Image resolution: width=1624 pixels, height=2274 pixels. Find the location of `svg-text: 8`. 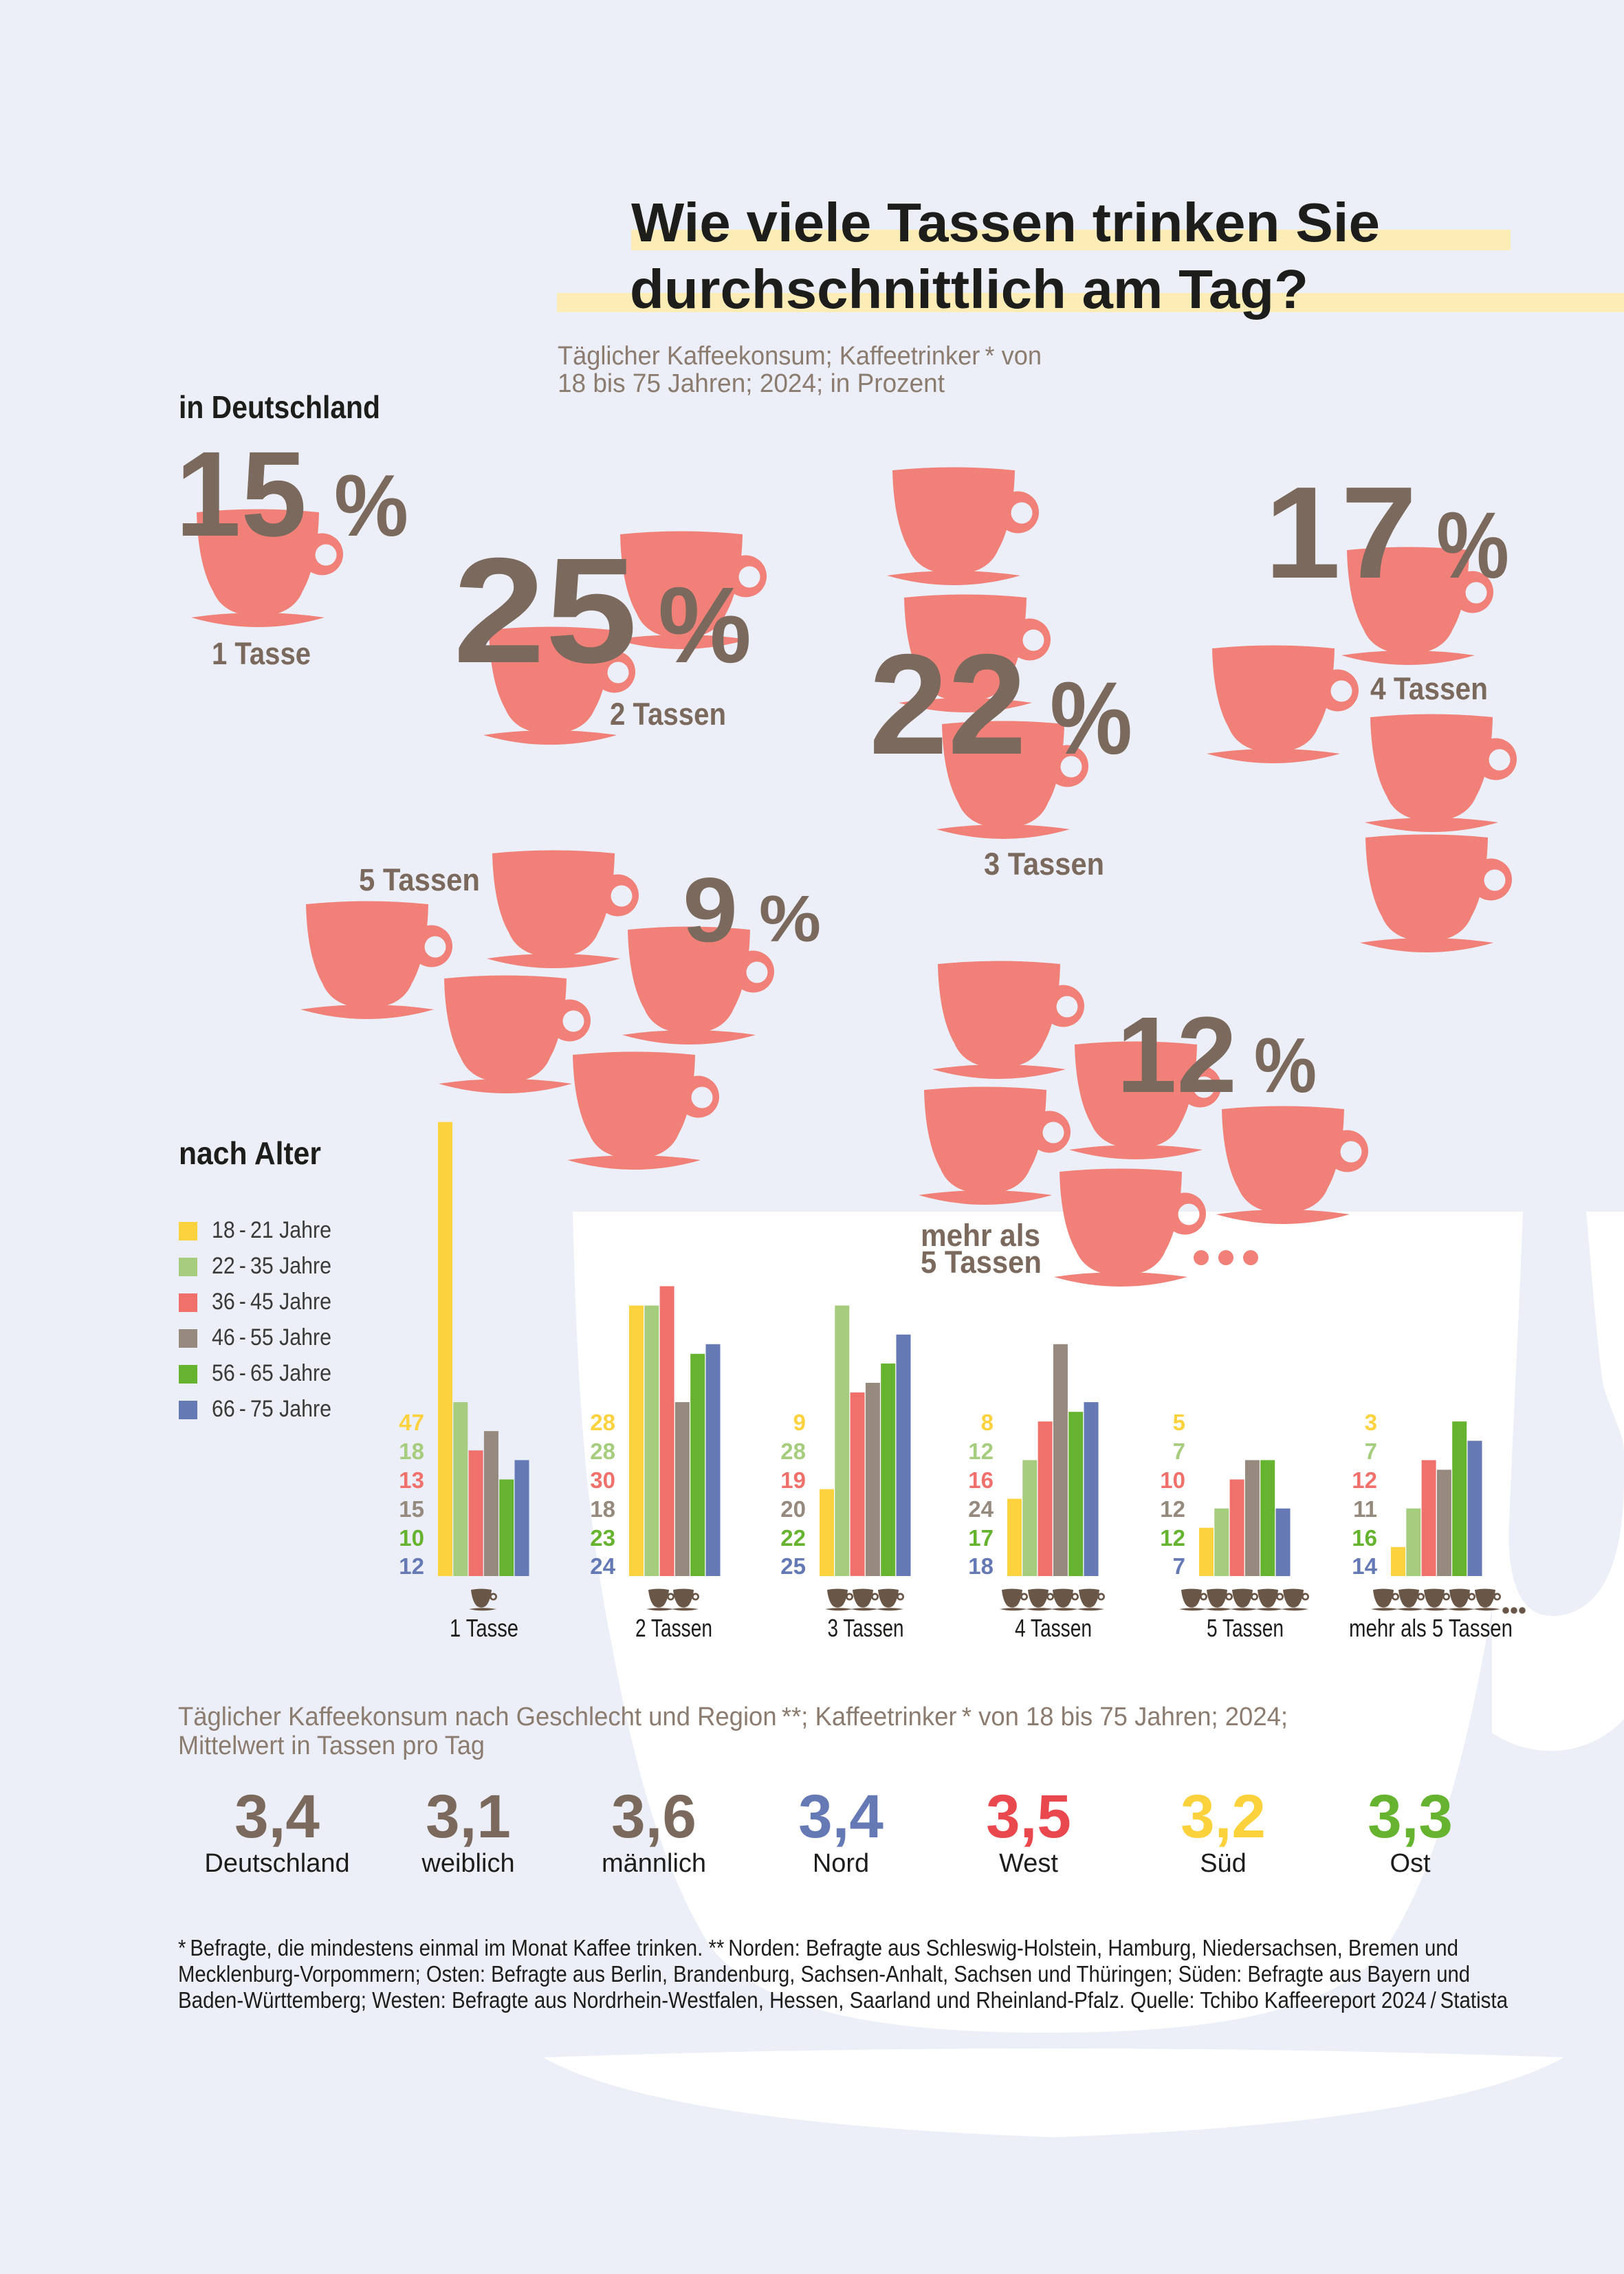

svg-text: 8 is located at coordinates (987, 1422).